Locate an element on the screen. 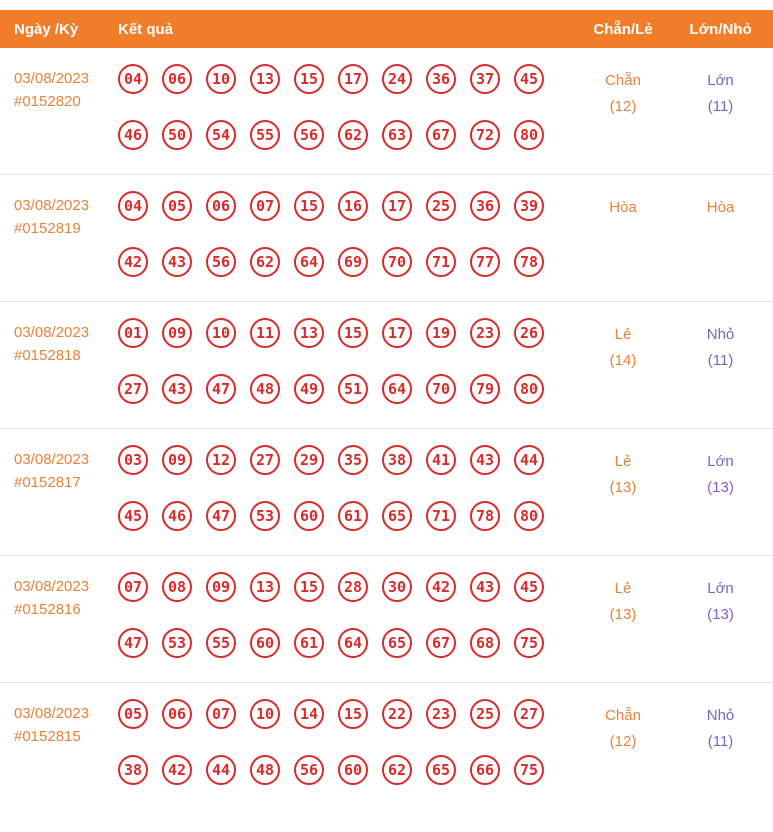  big-small-label: Hòa is located at coordinates (720, 207).